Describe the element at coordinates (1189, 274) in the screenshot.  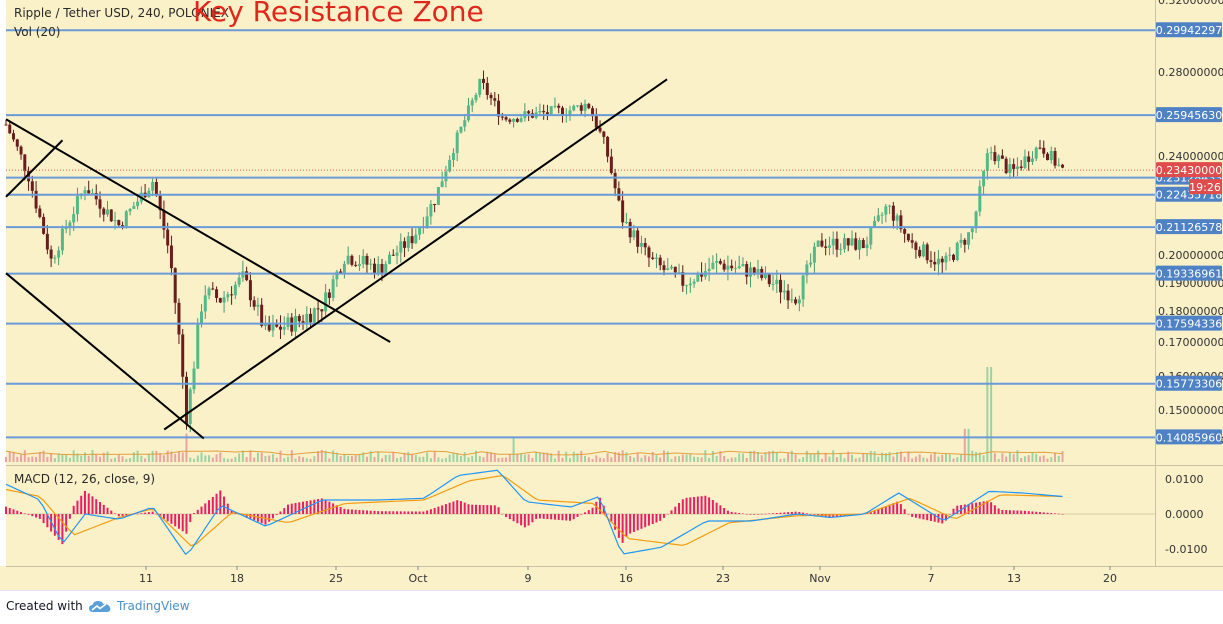
I see `level-badge-label: 0.19336961` at that location.